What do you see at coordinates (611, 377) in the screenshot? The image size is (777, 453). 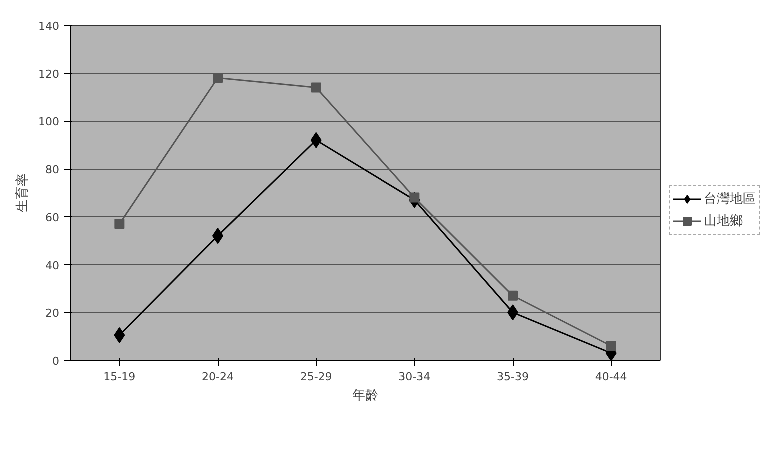 I see `x-tick-label: 40-44` at bounding box center [611, 377].